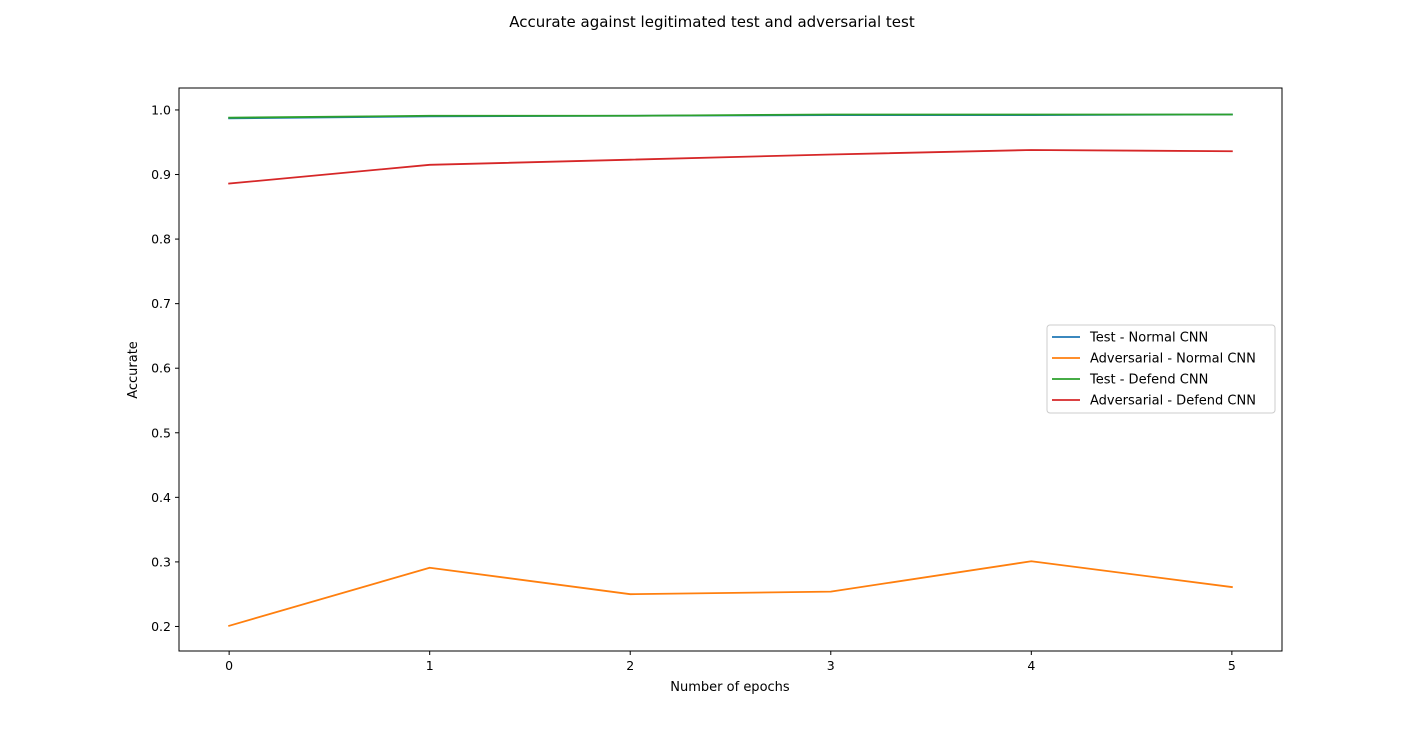  What do you see at coordinates (161, 174) in the screenshot?
I see `y-tick-label: 0.9` at bounding box center [161, 174].